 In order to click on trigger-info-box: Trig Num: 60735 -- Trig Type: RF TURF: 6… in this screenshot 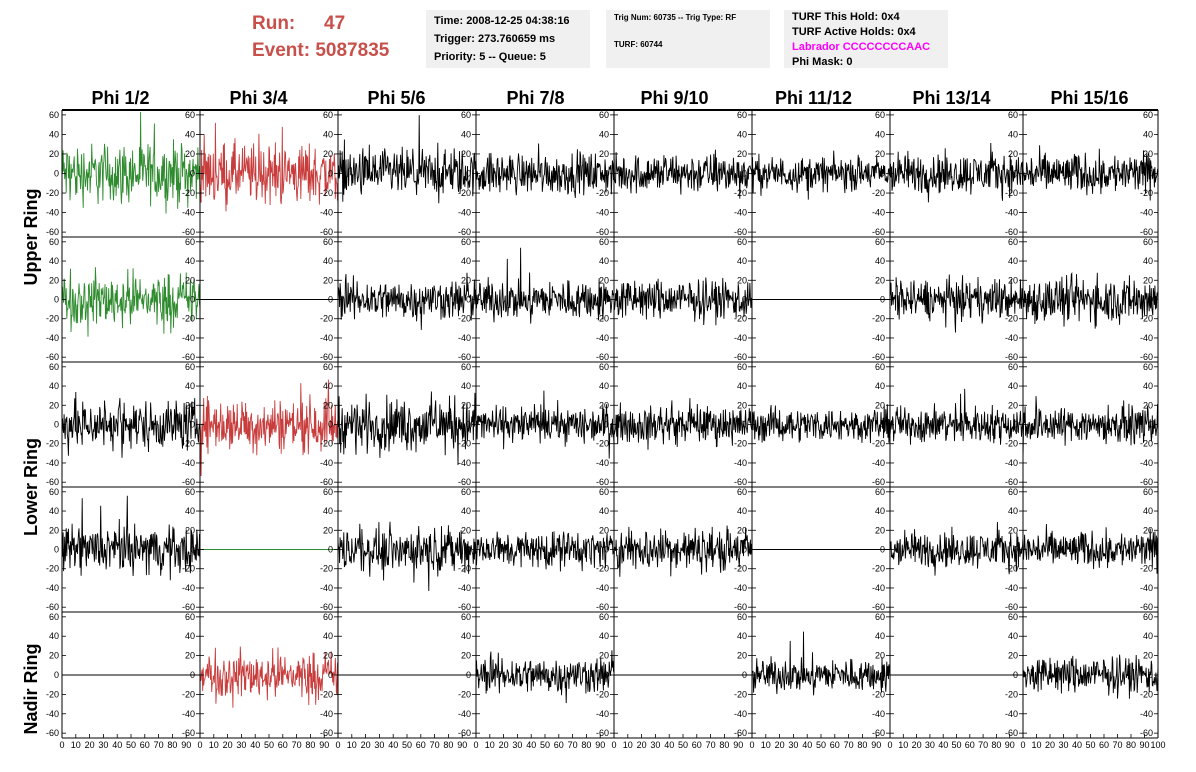, I will do `click(688, 39)`.